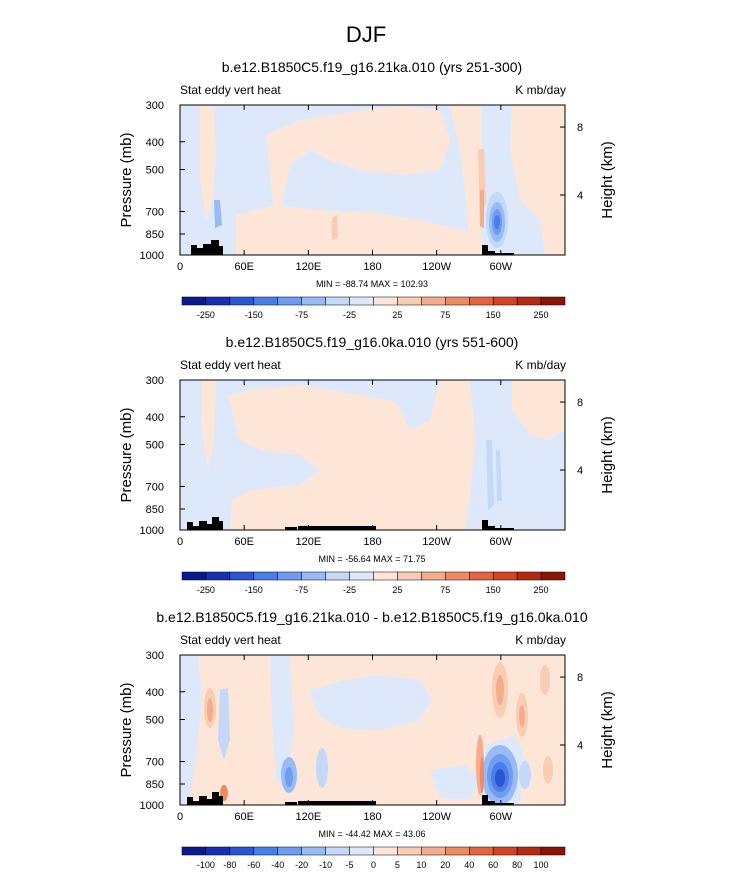 This screenshot has height=872, width=733. What do you see at coordinates (445, 590) in the screenshot?
I see `colorbar-label: 75` at bounding box center [445, 590].